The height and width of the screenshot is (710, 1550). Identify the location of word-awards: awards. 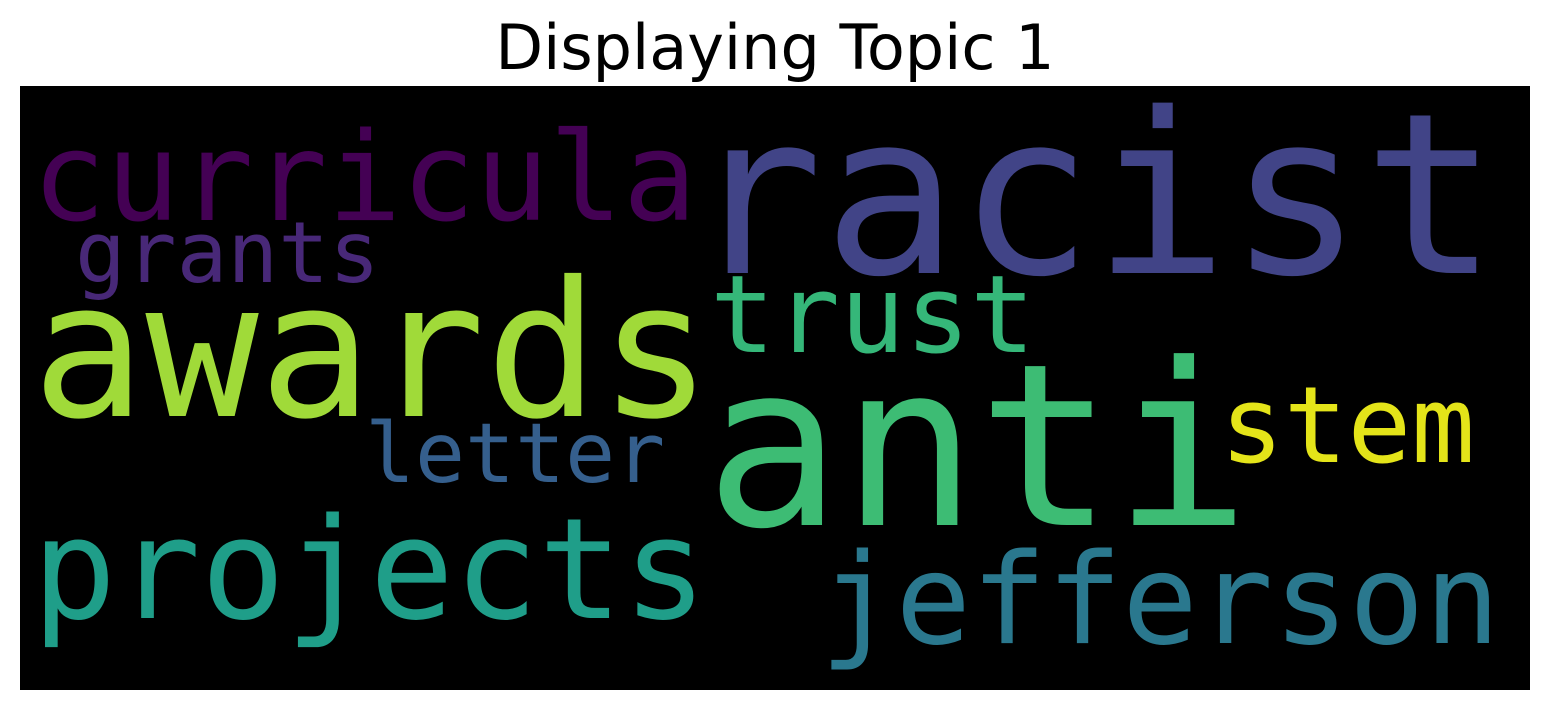
(372, 351).